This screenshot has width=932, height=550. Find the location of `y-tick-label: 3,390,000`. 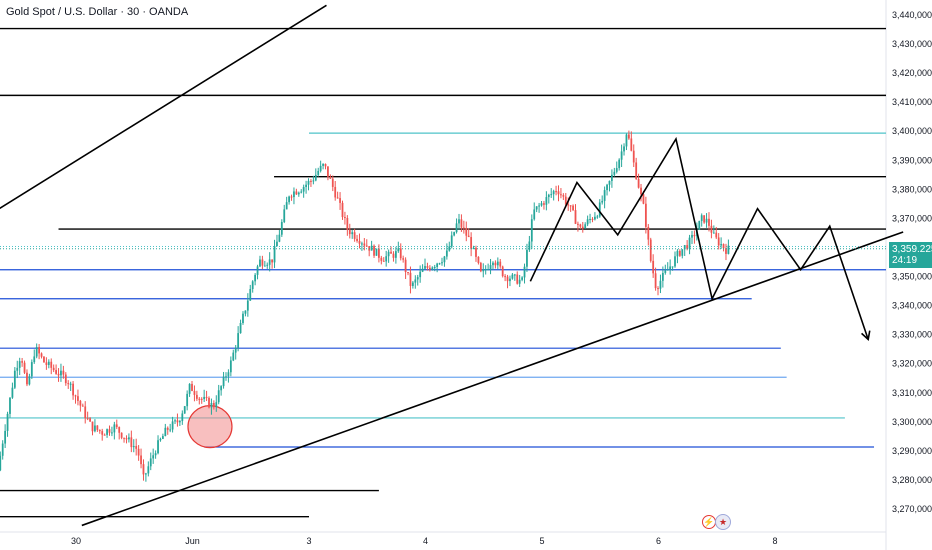

y-tick-label: 3,390,000 is located at coordinates (912, 160).